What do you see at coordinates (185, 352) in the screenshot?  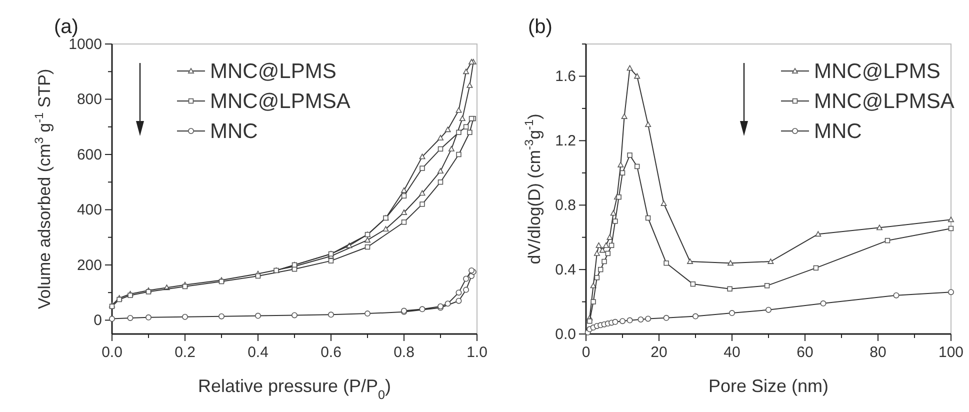 I see `x-tick-label: 0.2` at bounding box center [185, 352].